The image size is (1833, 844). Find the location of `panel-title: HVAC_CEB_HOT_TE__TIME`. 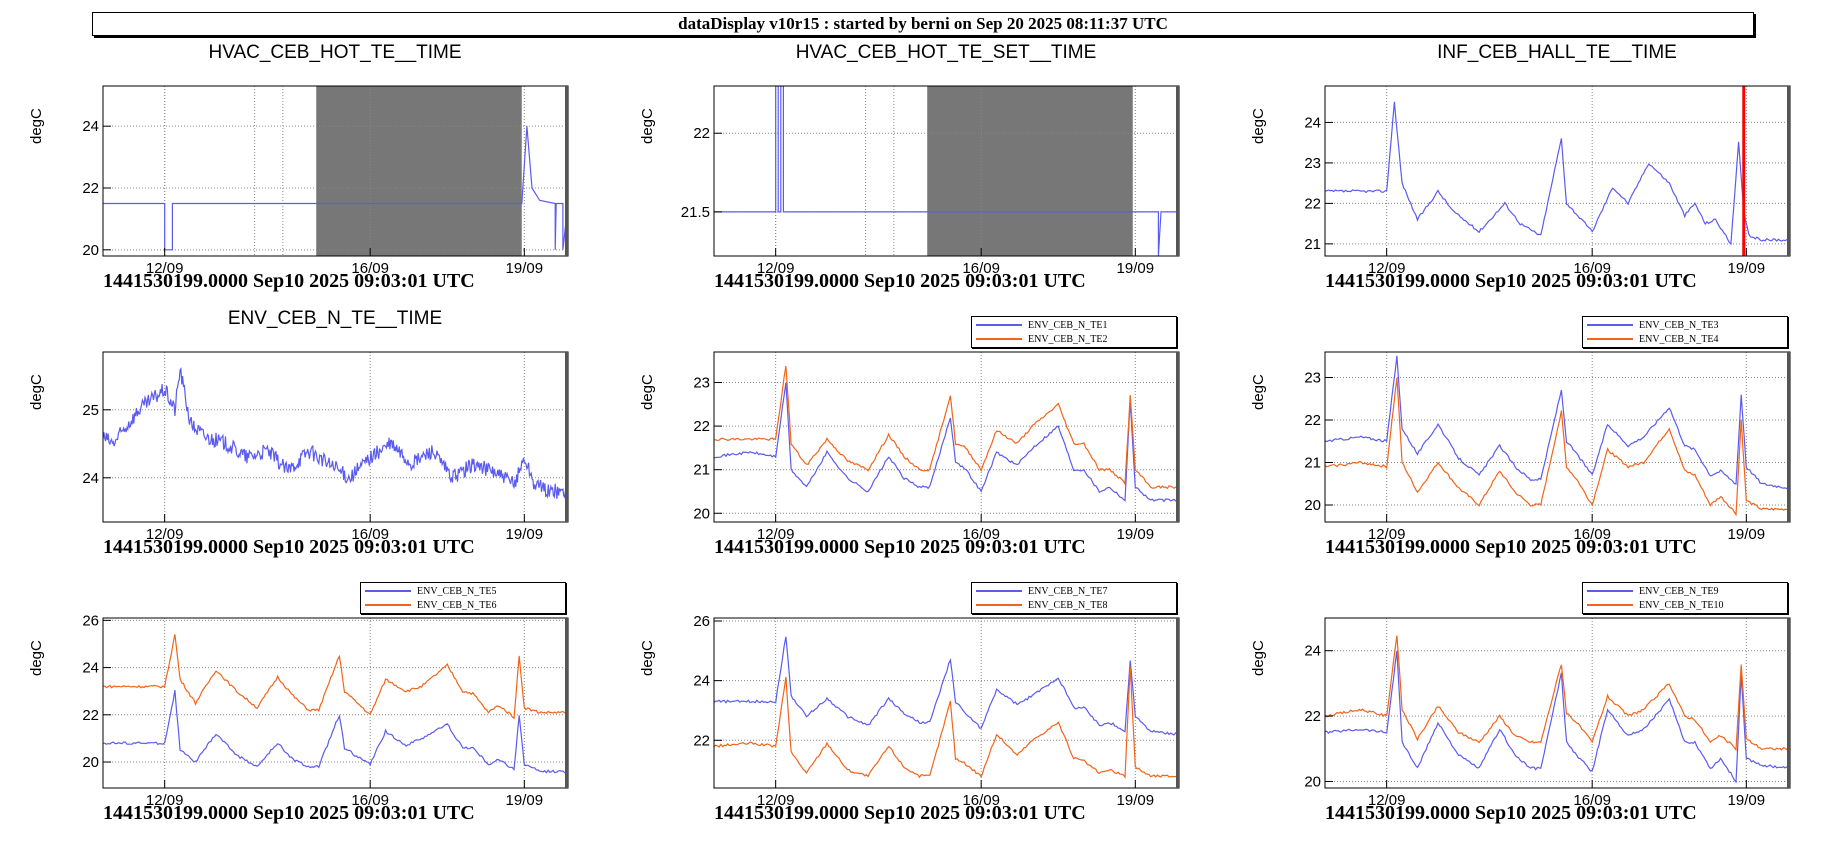

panel-title: HVAC_CEB_HOT_TE__TIME is located at coordinates (335, 52).